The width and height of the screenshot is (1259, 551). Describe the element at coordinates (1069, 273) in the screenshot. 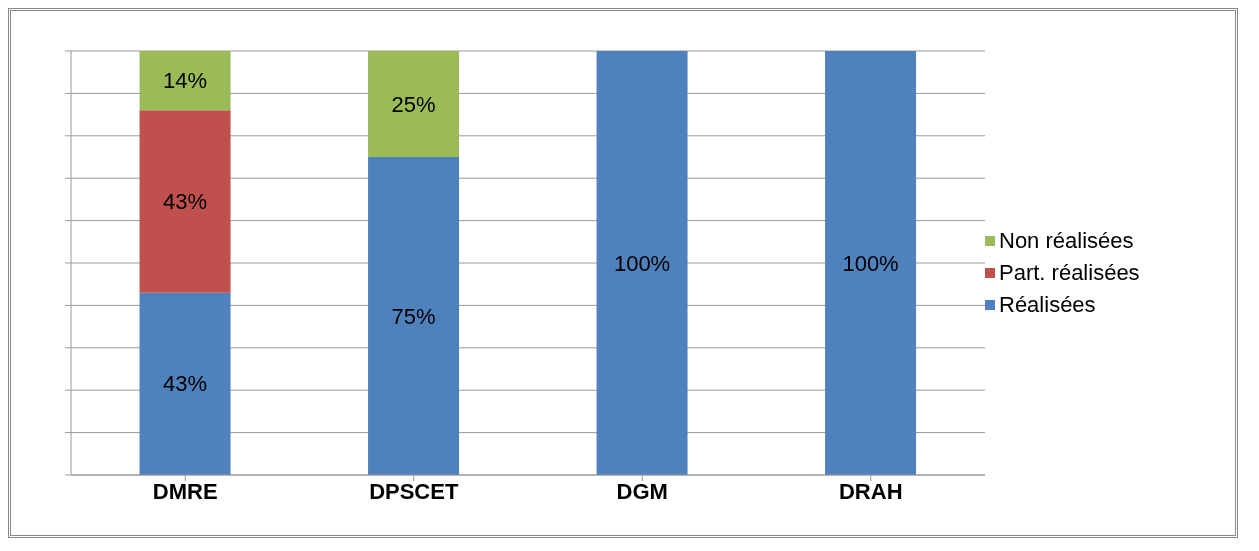

I see `legend-label: Part. réalisées` at that location.